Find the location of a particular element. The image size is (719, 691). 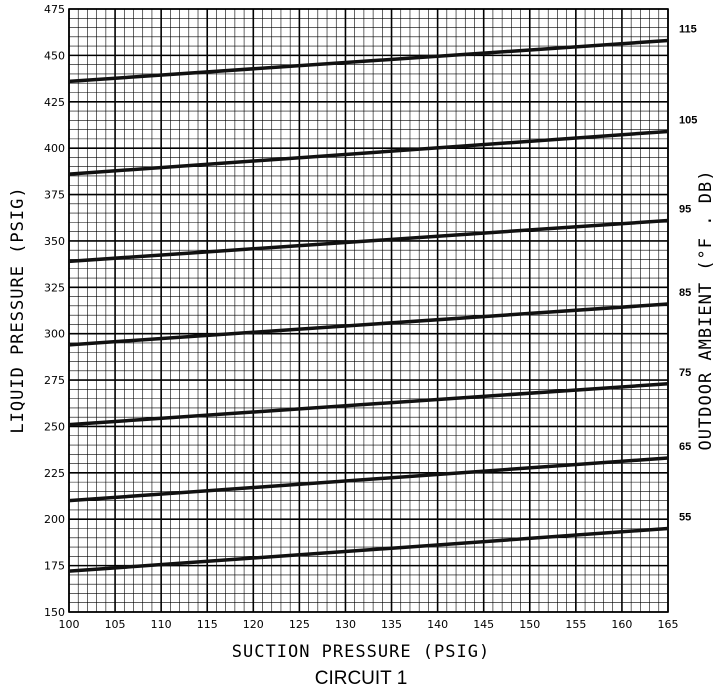

x-axis-title: SUCTION PRESSURE (PSIG) is located at coordinates (361, 652).